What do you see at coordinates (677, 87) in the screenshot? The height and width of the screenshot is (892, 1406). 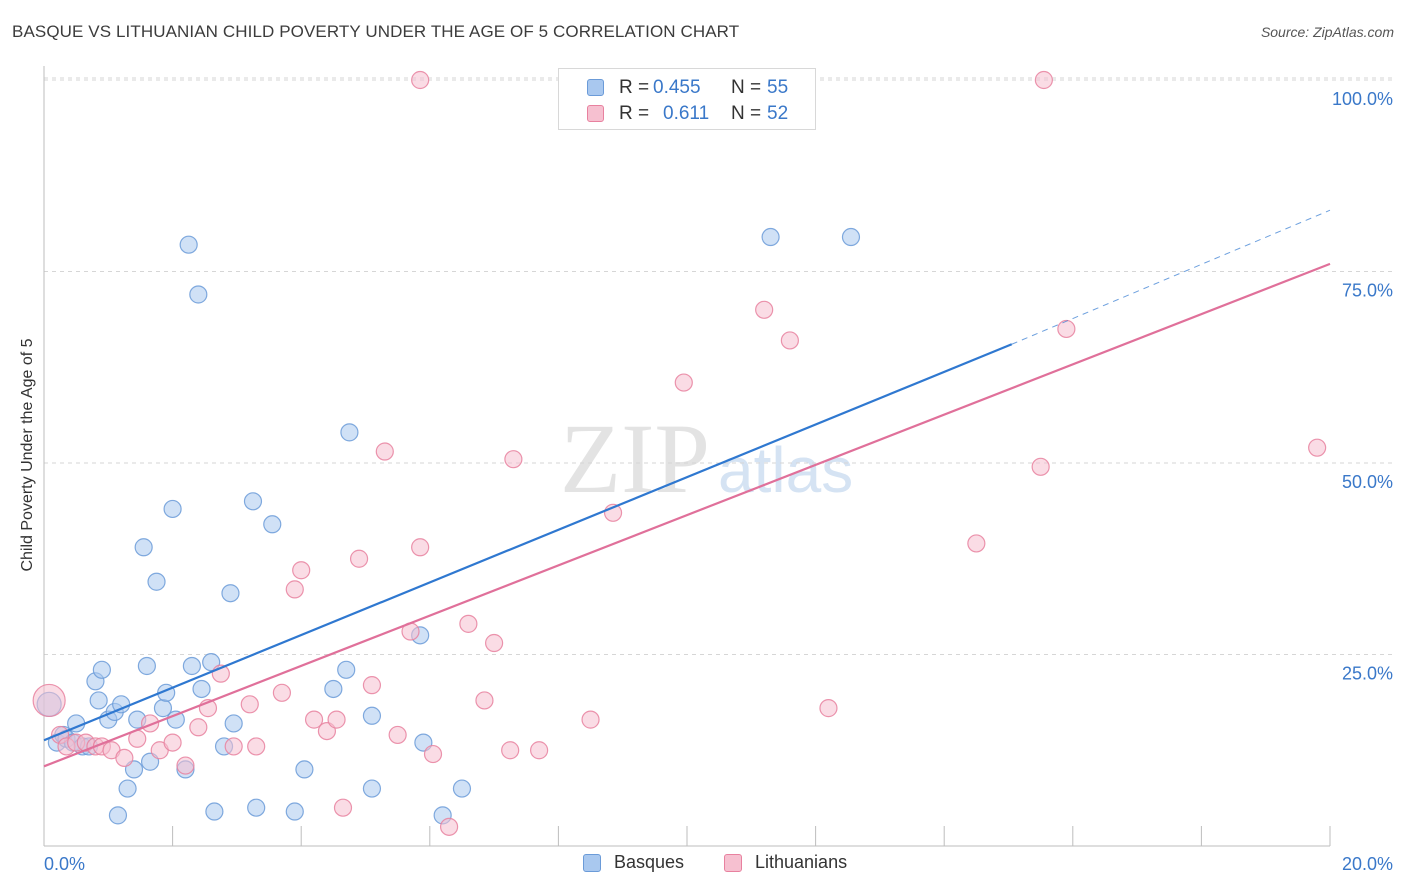 I see `legend-r-value: 0.455` at bounding box center [677, 87].